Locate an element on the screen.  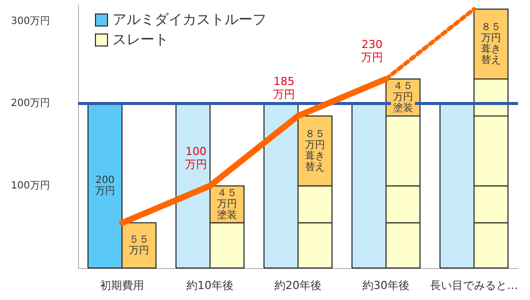
data-label: ５５万円 is located at coordinates (139, 245).